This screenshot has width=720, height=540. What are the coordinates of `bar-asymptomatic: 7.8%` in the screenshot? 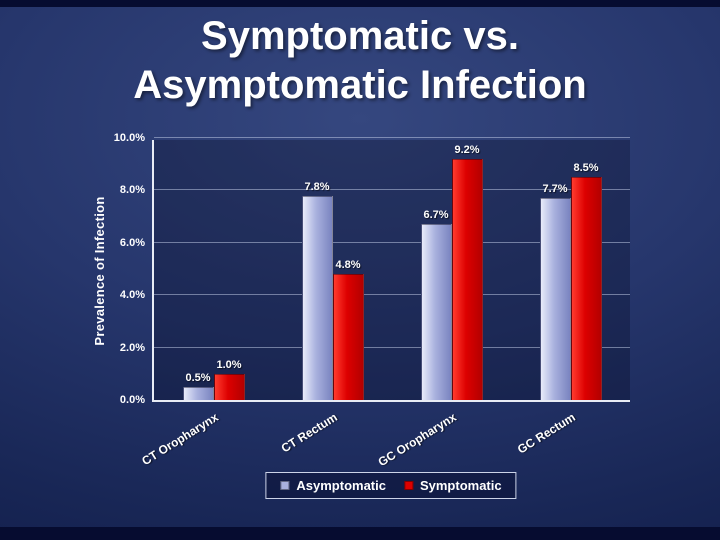 It's located at (317, 290).